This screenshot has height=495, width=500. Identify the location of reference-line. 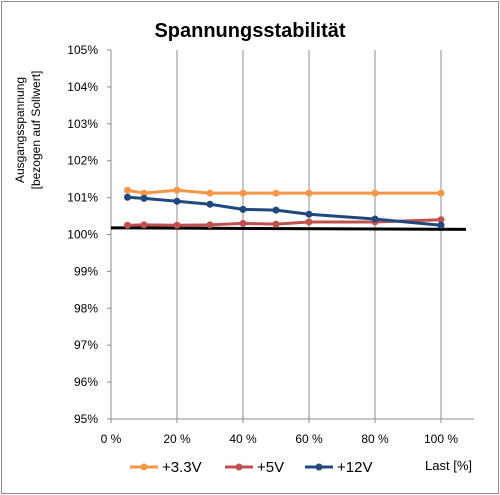
(288, 228).